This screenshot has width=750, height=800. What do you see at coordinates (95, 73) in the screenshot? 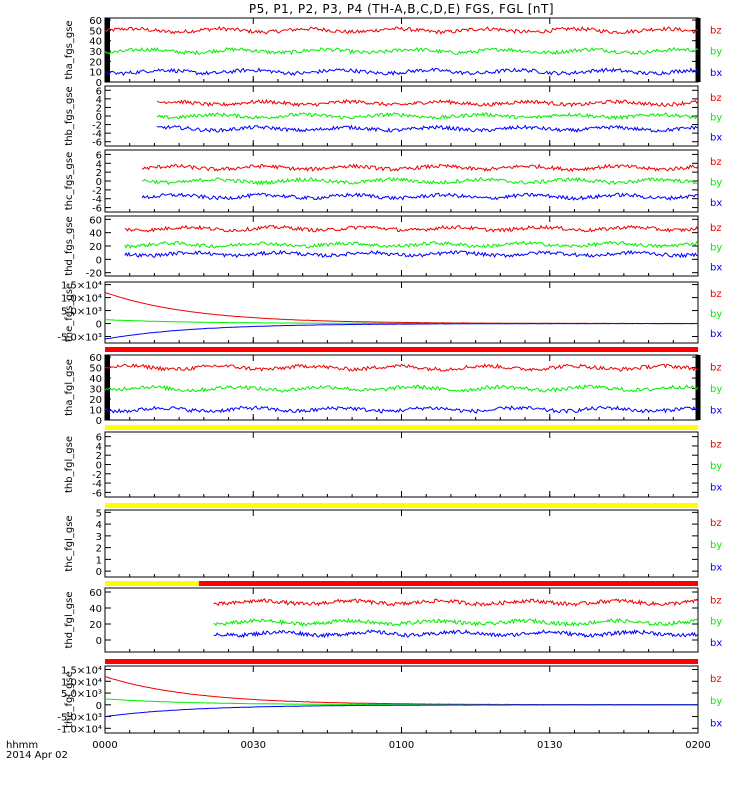
I see `ytick-label: 10` at bounding box center [95, 73].